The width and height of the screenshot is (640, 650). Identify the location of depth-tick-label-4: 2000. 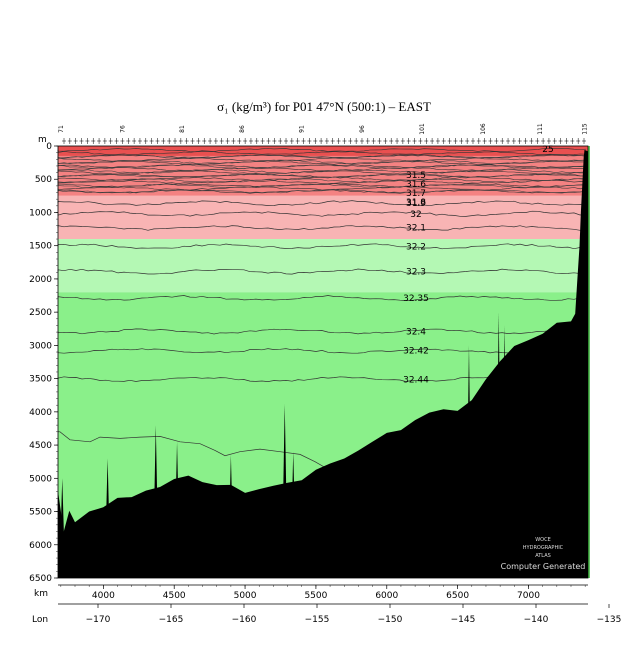
(40, 280).